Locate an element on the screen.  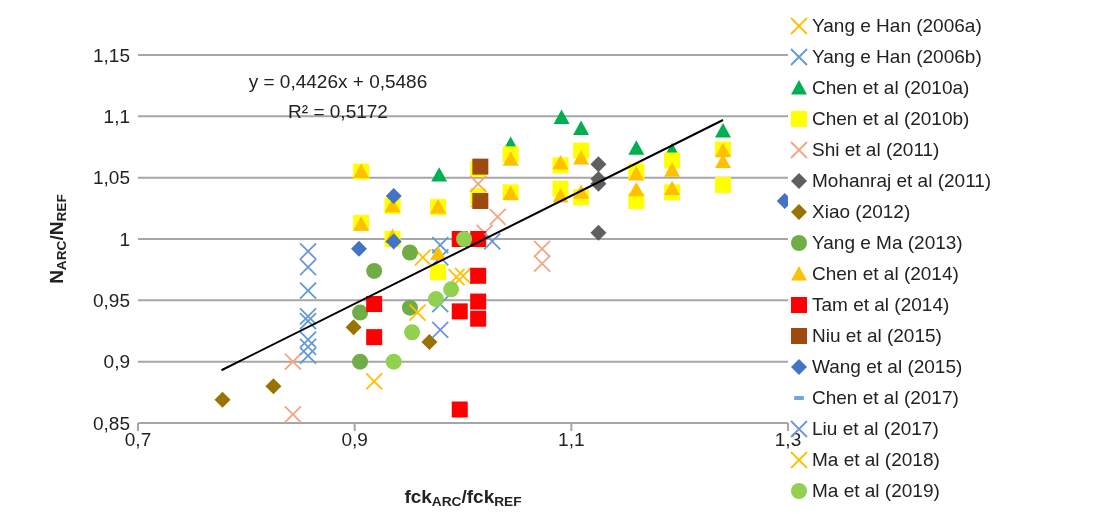
legend-label: Wang et al (2015) is located at coordinates (887, 367).